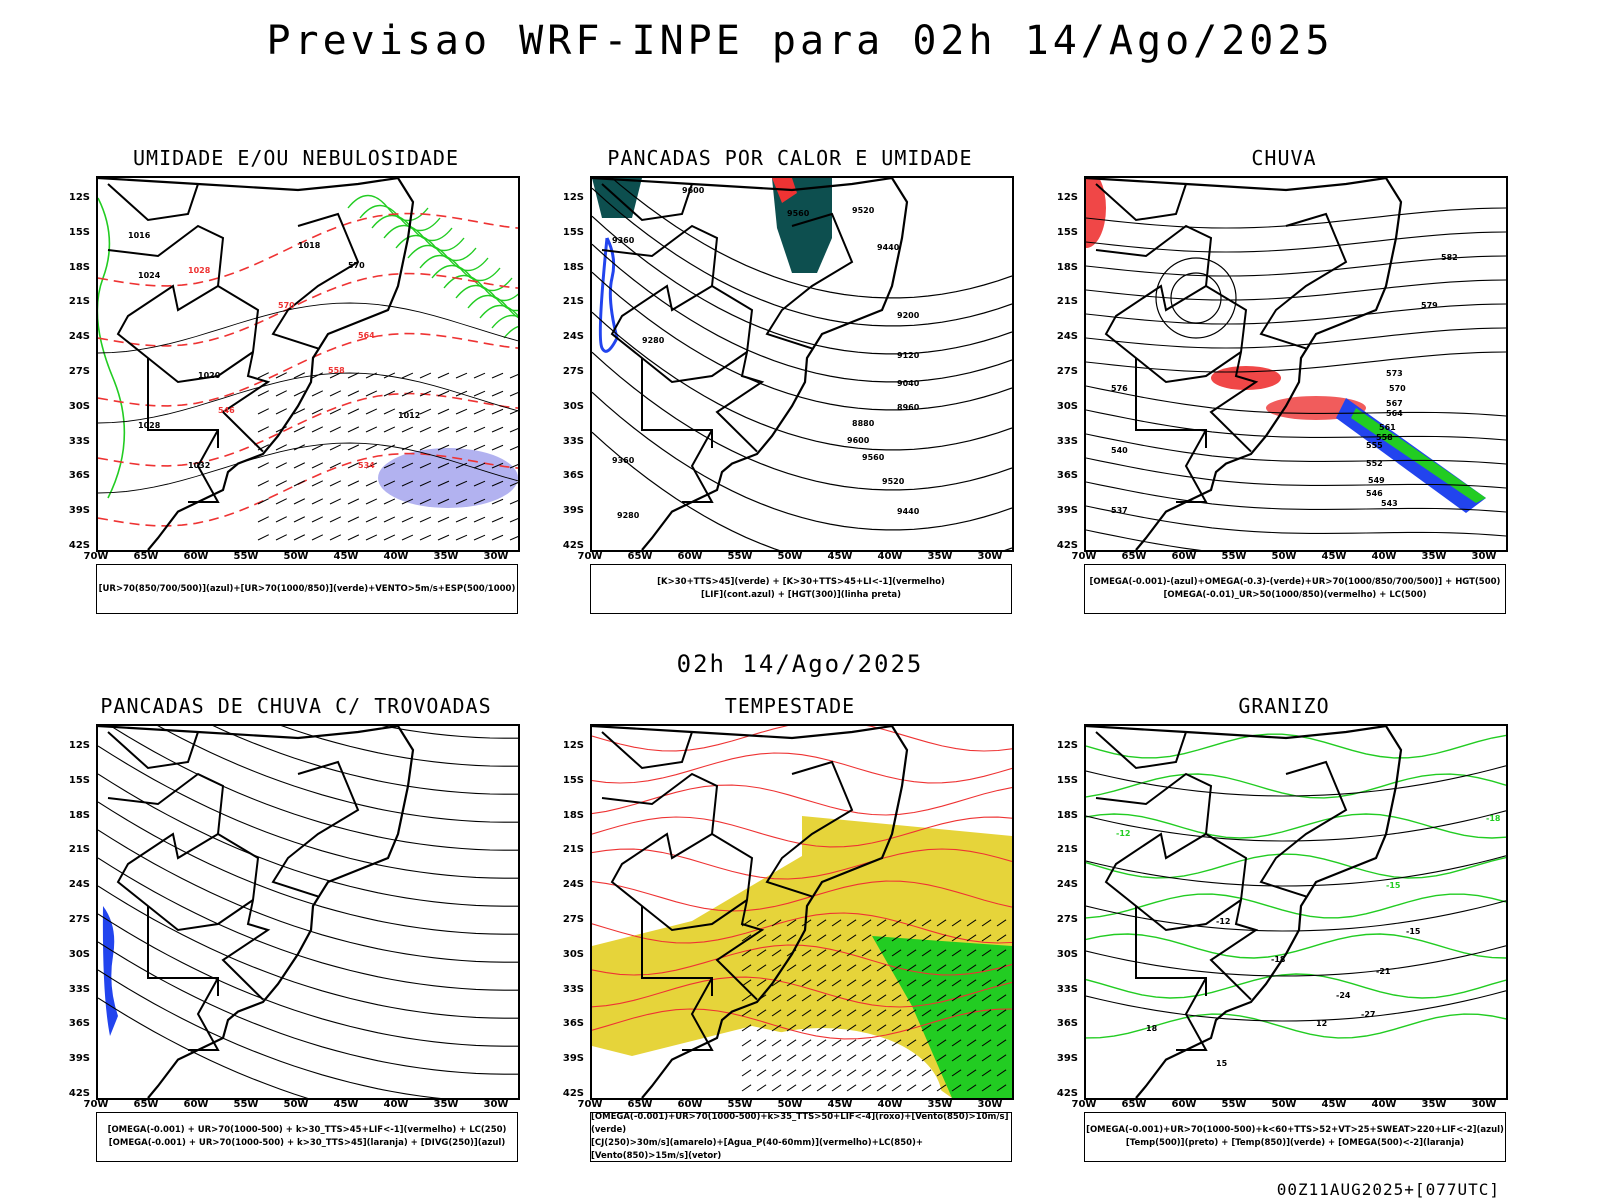 Image resolution: width=1600 pixels, height=1200 pixels. Describe the element at coordinates (908, 355) in the screenshot. I see `contour-label: 9120` at that location.